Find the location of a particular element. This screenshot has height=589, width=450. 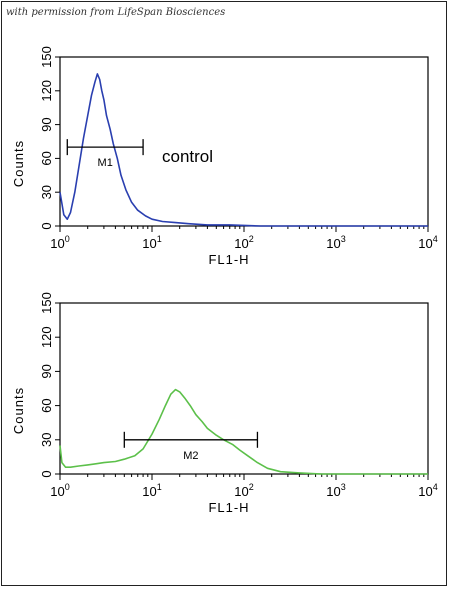

histogram-series-line is located at coordinates (243, 431).